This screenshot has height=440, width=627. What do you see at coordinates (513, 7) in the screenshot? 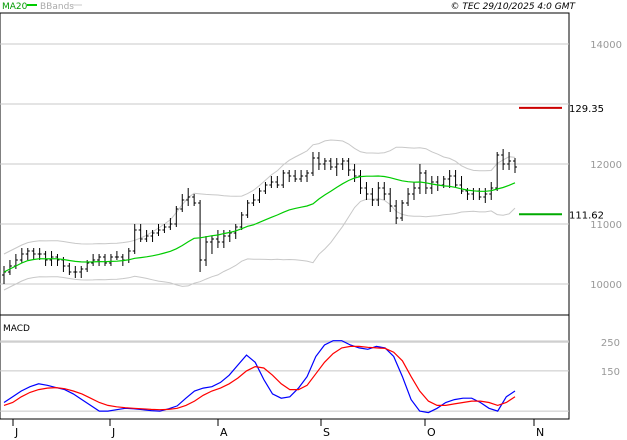
I see `copyright: © TEC 29/10/2025 4:0 GMT` at bounding box center [513, 7].